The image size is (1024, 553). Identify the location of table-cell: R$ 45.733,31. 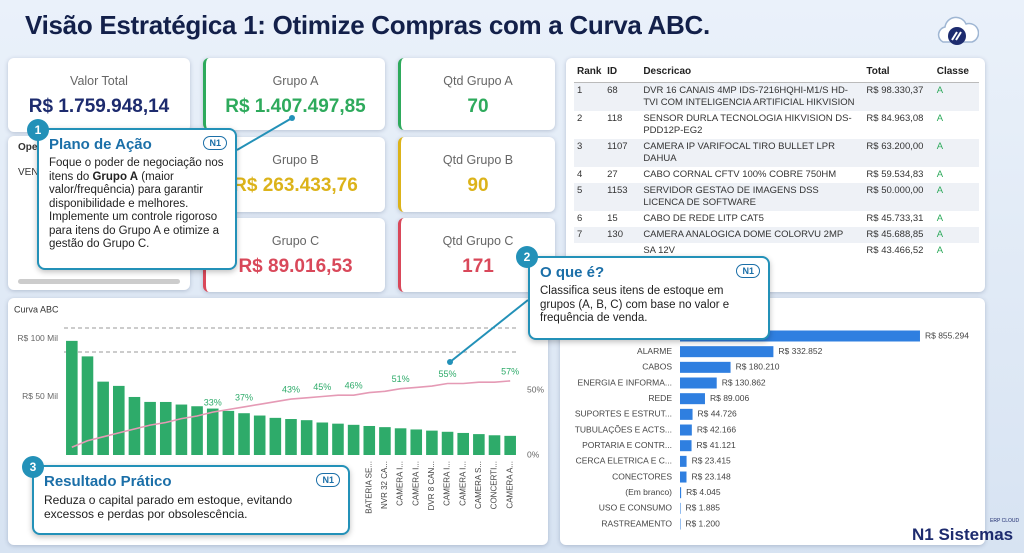
(895, 218).